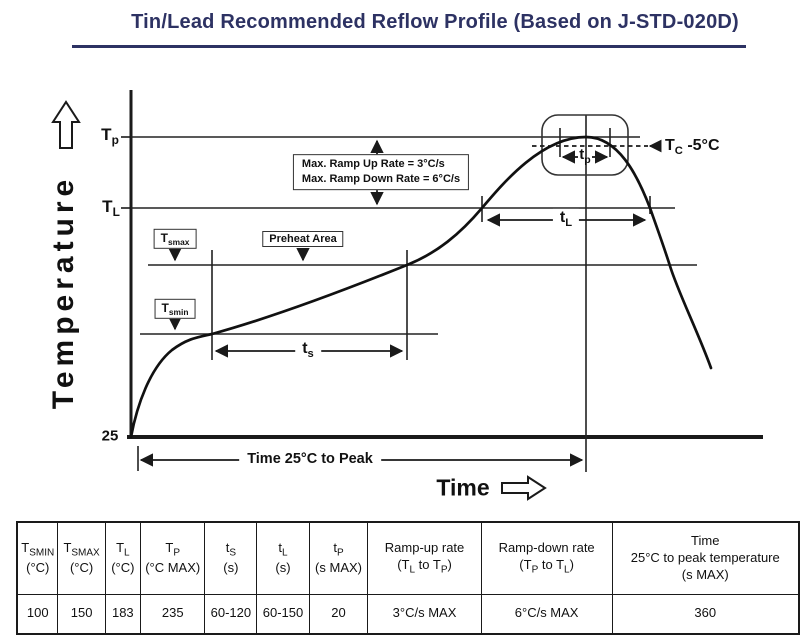 The height and width of the screenshot is (643, 807). What do you see at coordinates (705, 558) in the screenshot?
I see `col-header-time-to-peak: Time 25°C to peak temperature (s MAX)` at bounding box center [705, 558].